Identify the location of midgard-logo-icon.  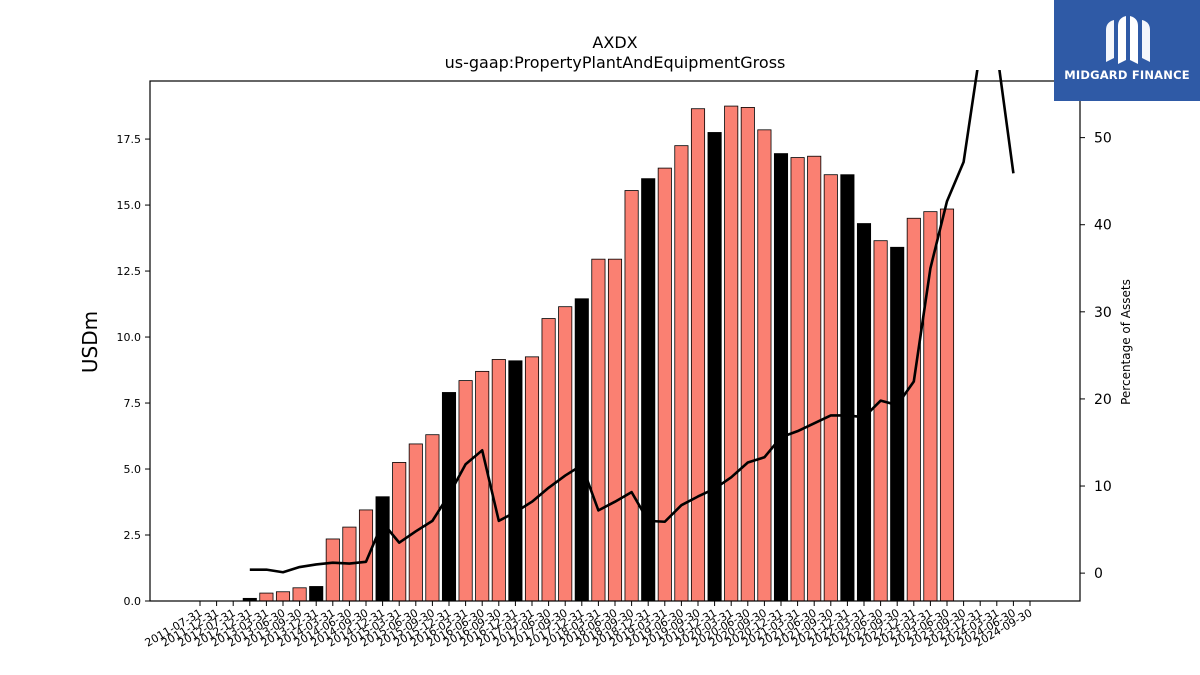
(1128, 40).